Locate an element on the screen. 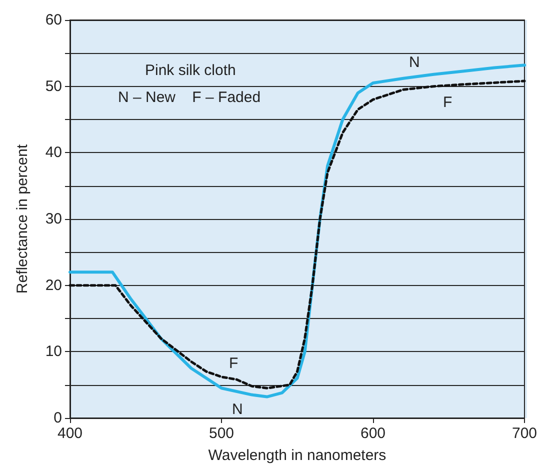 This screenshot has width=540, height=473. x-tick-label: 700 is located at coordinates (524, 433).